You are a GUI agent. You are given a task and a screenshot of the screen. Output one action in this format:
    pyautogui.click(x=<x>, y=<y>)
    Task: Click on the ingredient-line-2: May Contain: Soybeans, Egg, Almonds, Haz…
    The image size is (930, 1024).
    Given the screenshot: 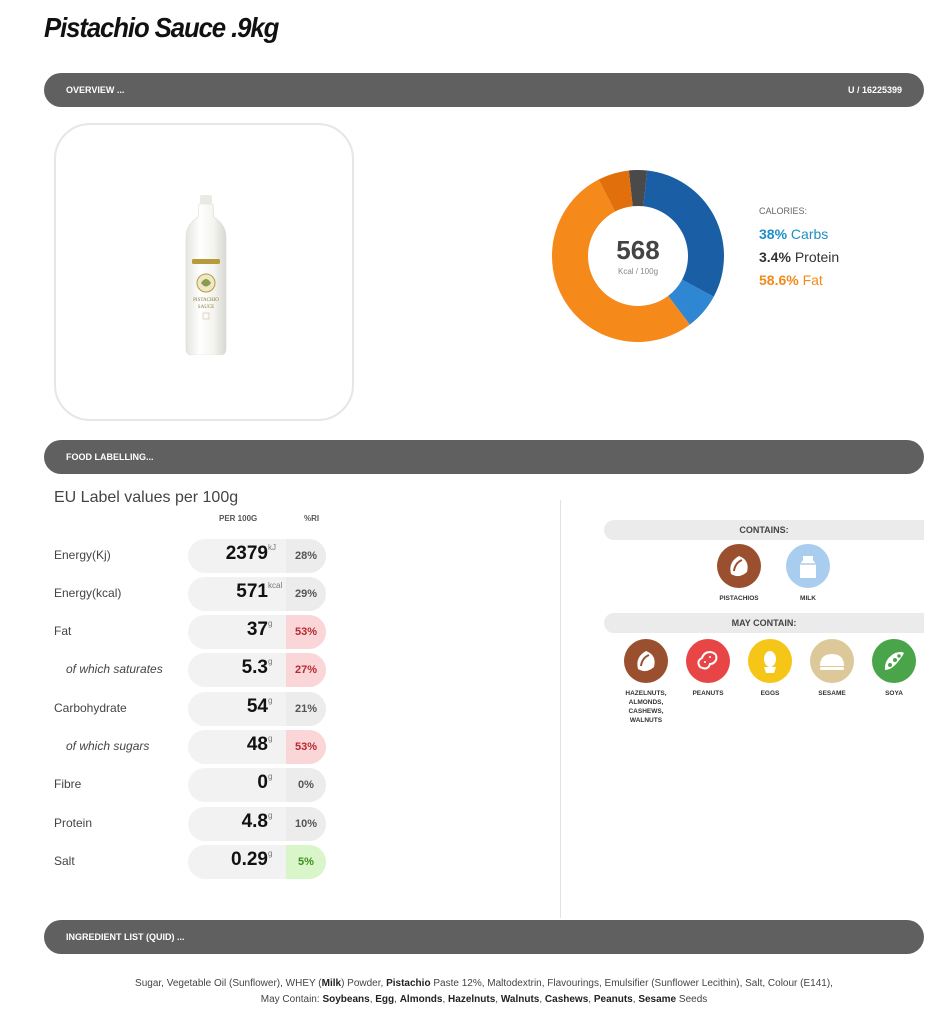 What is the action you would take?
    pyautogui.click(x=484, y=1000)
    